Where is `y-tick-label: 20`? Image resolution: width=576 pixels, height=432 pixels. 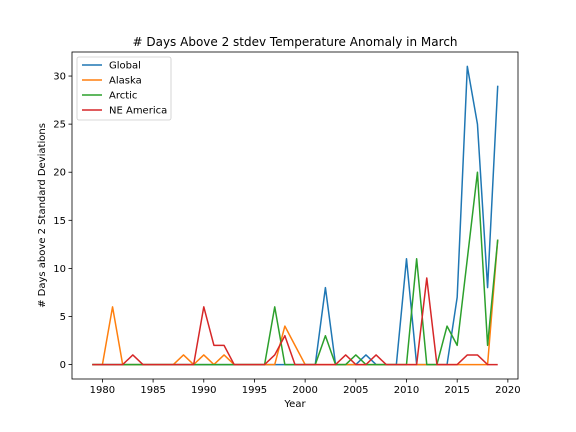 y-tick-label: 20 is located at coordinates (59, 173).